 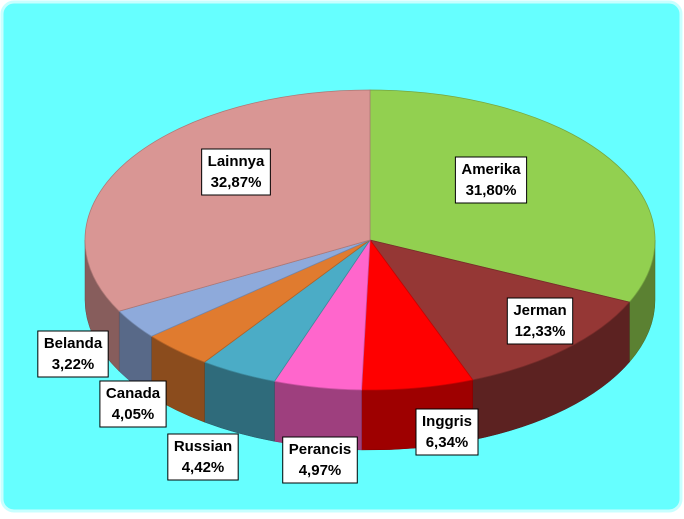 What do you see at coordinates (539, 310) in the screenshot?
I see `label-name: Jerman` at bounding box center [539, 310].